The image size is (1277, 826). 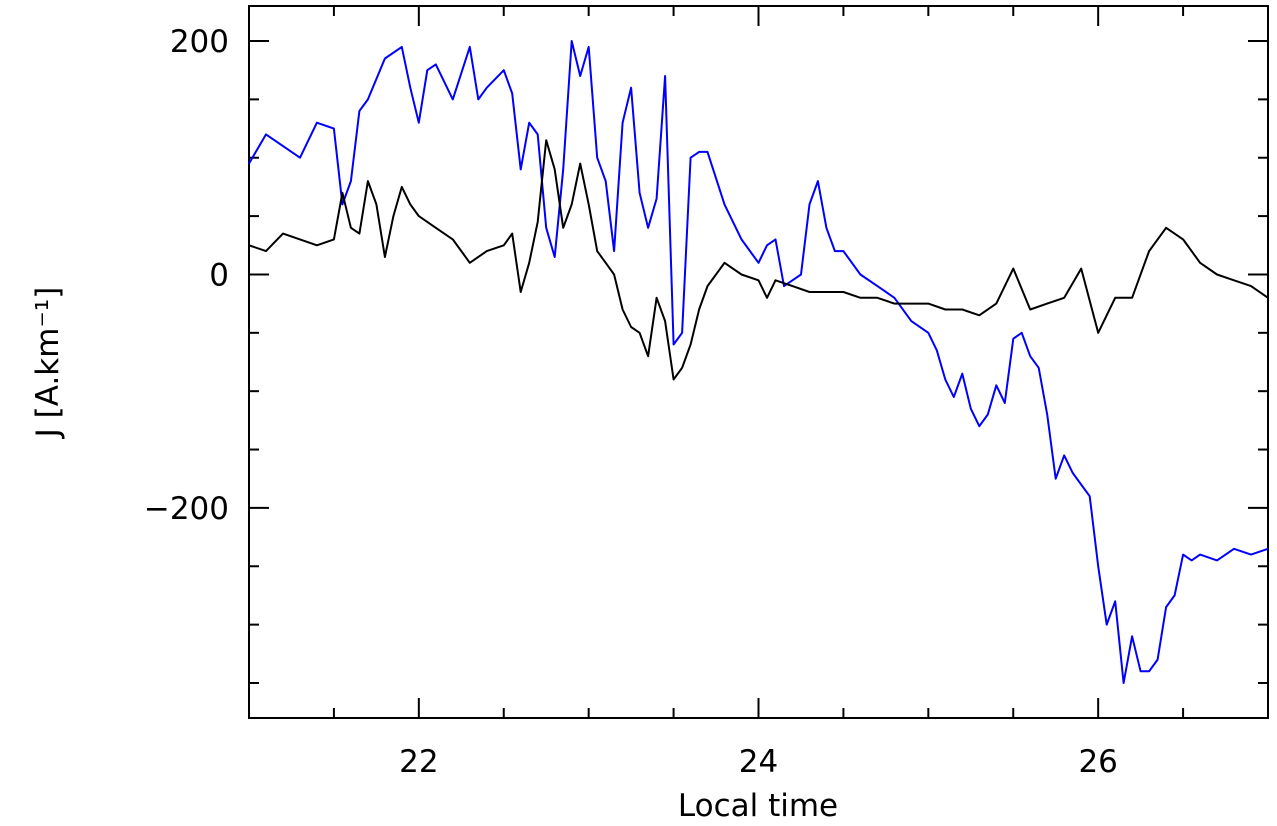 What do you see at coordinates (418, 762) in the screenshot?
I see `x-tick-label: 22` at bounding box center [418, 762].